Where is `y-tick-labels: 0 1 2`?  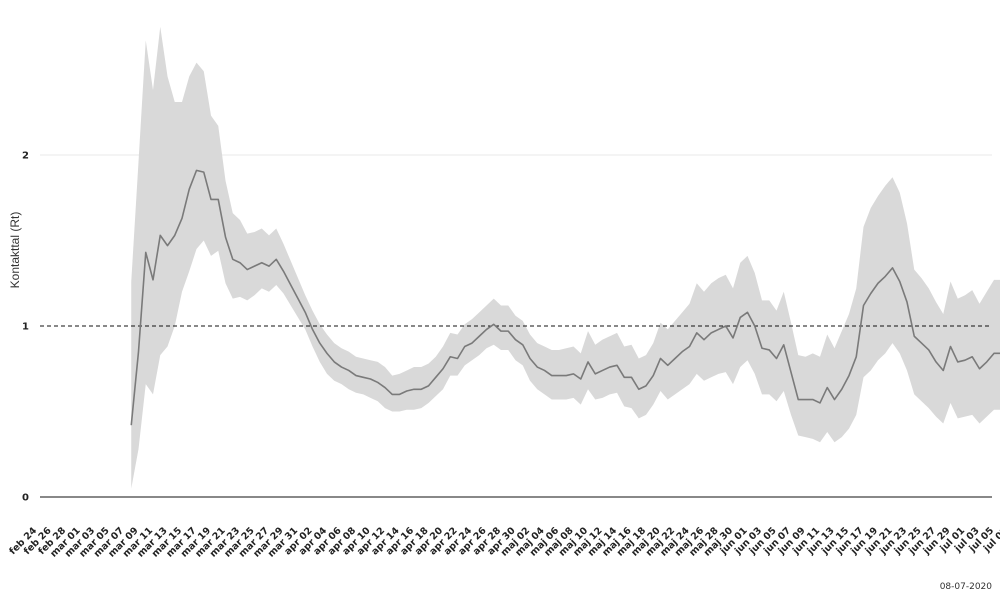
y-tick-labels: 0 1 2 is located at coordinates (25, 327).